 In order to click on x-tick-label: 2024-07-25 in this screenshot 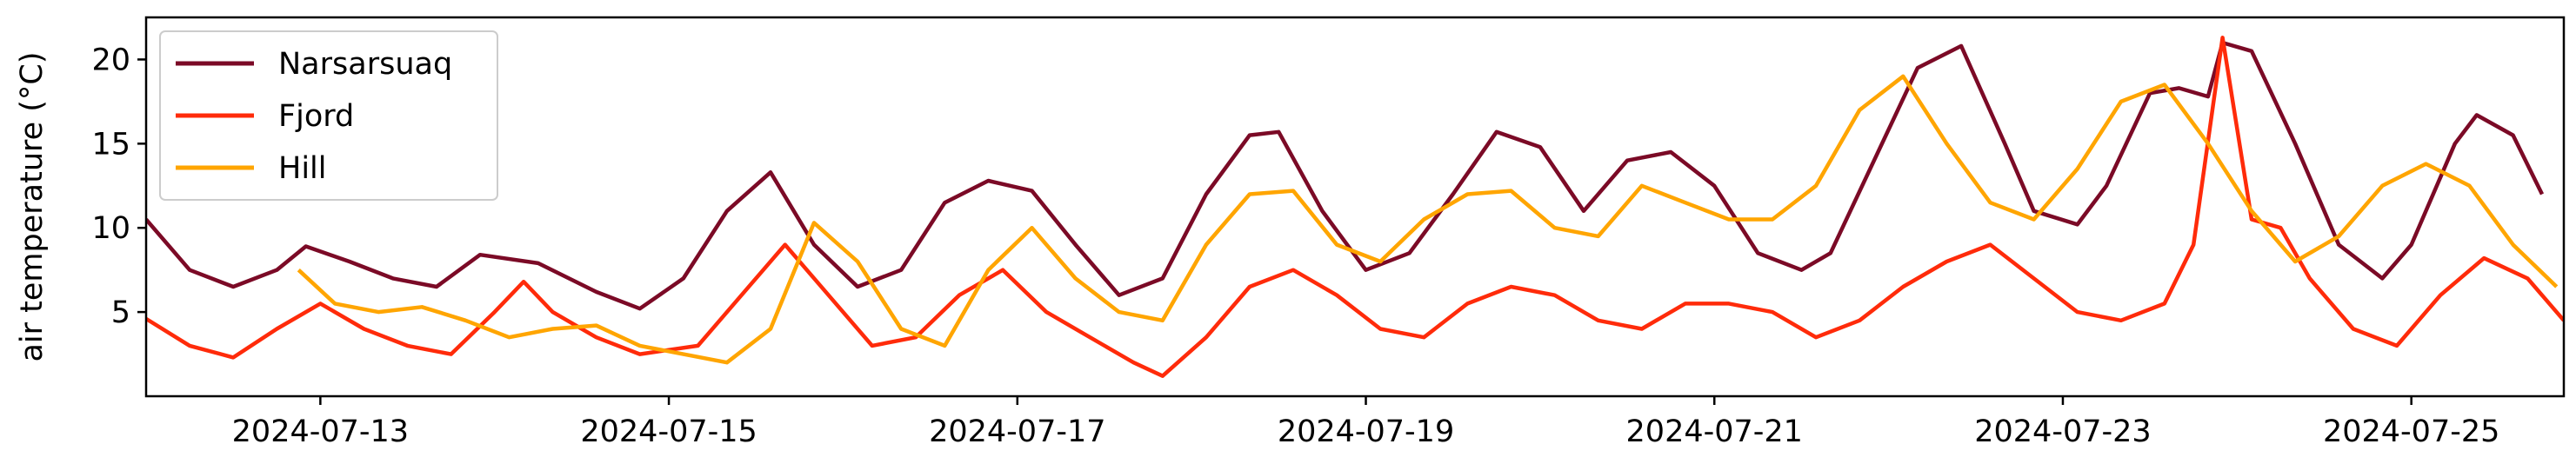, I will do `click(2411, 432)`.